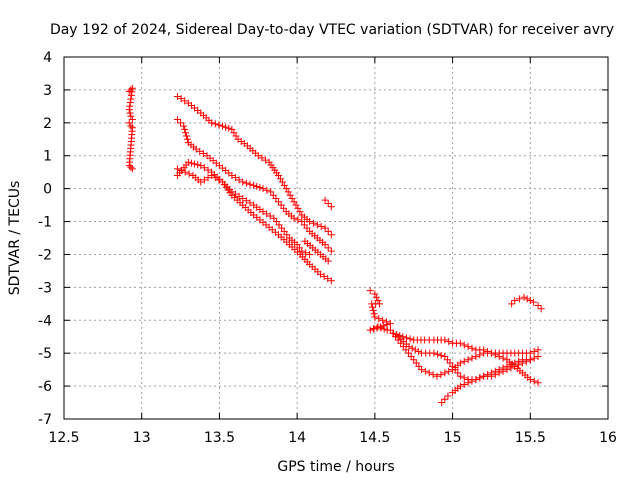 This screenshot has height=480, width=640. Describe the element at coordinates (45, 223) in the screenshot. I see `y-tick-label: -1` at that location.